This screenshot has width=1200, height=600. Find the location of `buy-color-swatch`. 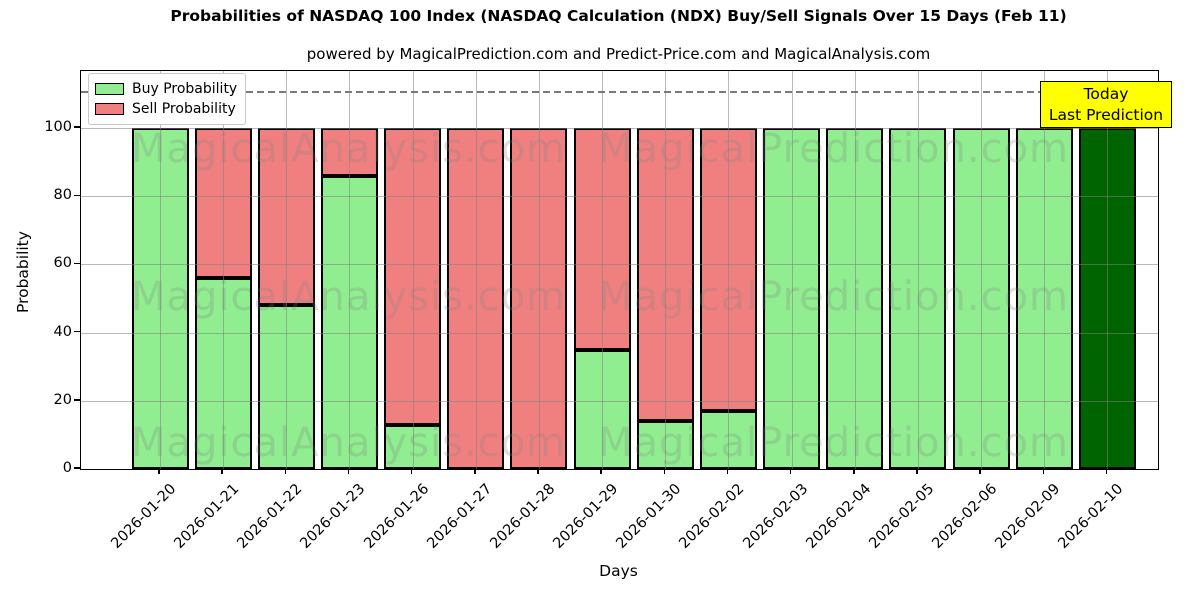

buy-color-swatch is located at coordinates (109, 89).